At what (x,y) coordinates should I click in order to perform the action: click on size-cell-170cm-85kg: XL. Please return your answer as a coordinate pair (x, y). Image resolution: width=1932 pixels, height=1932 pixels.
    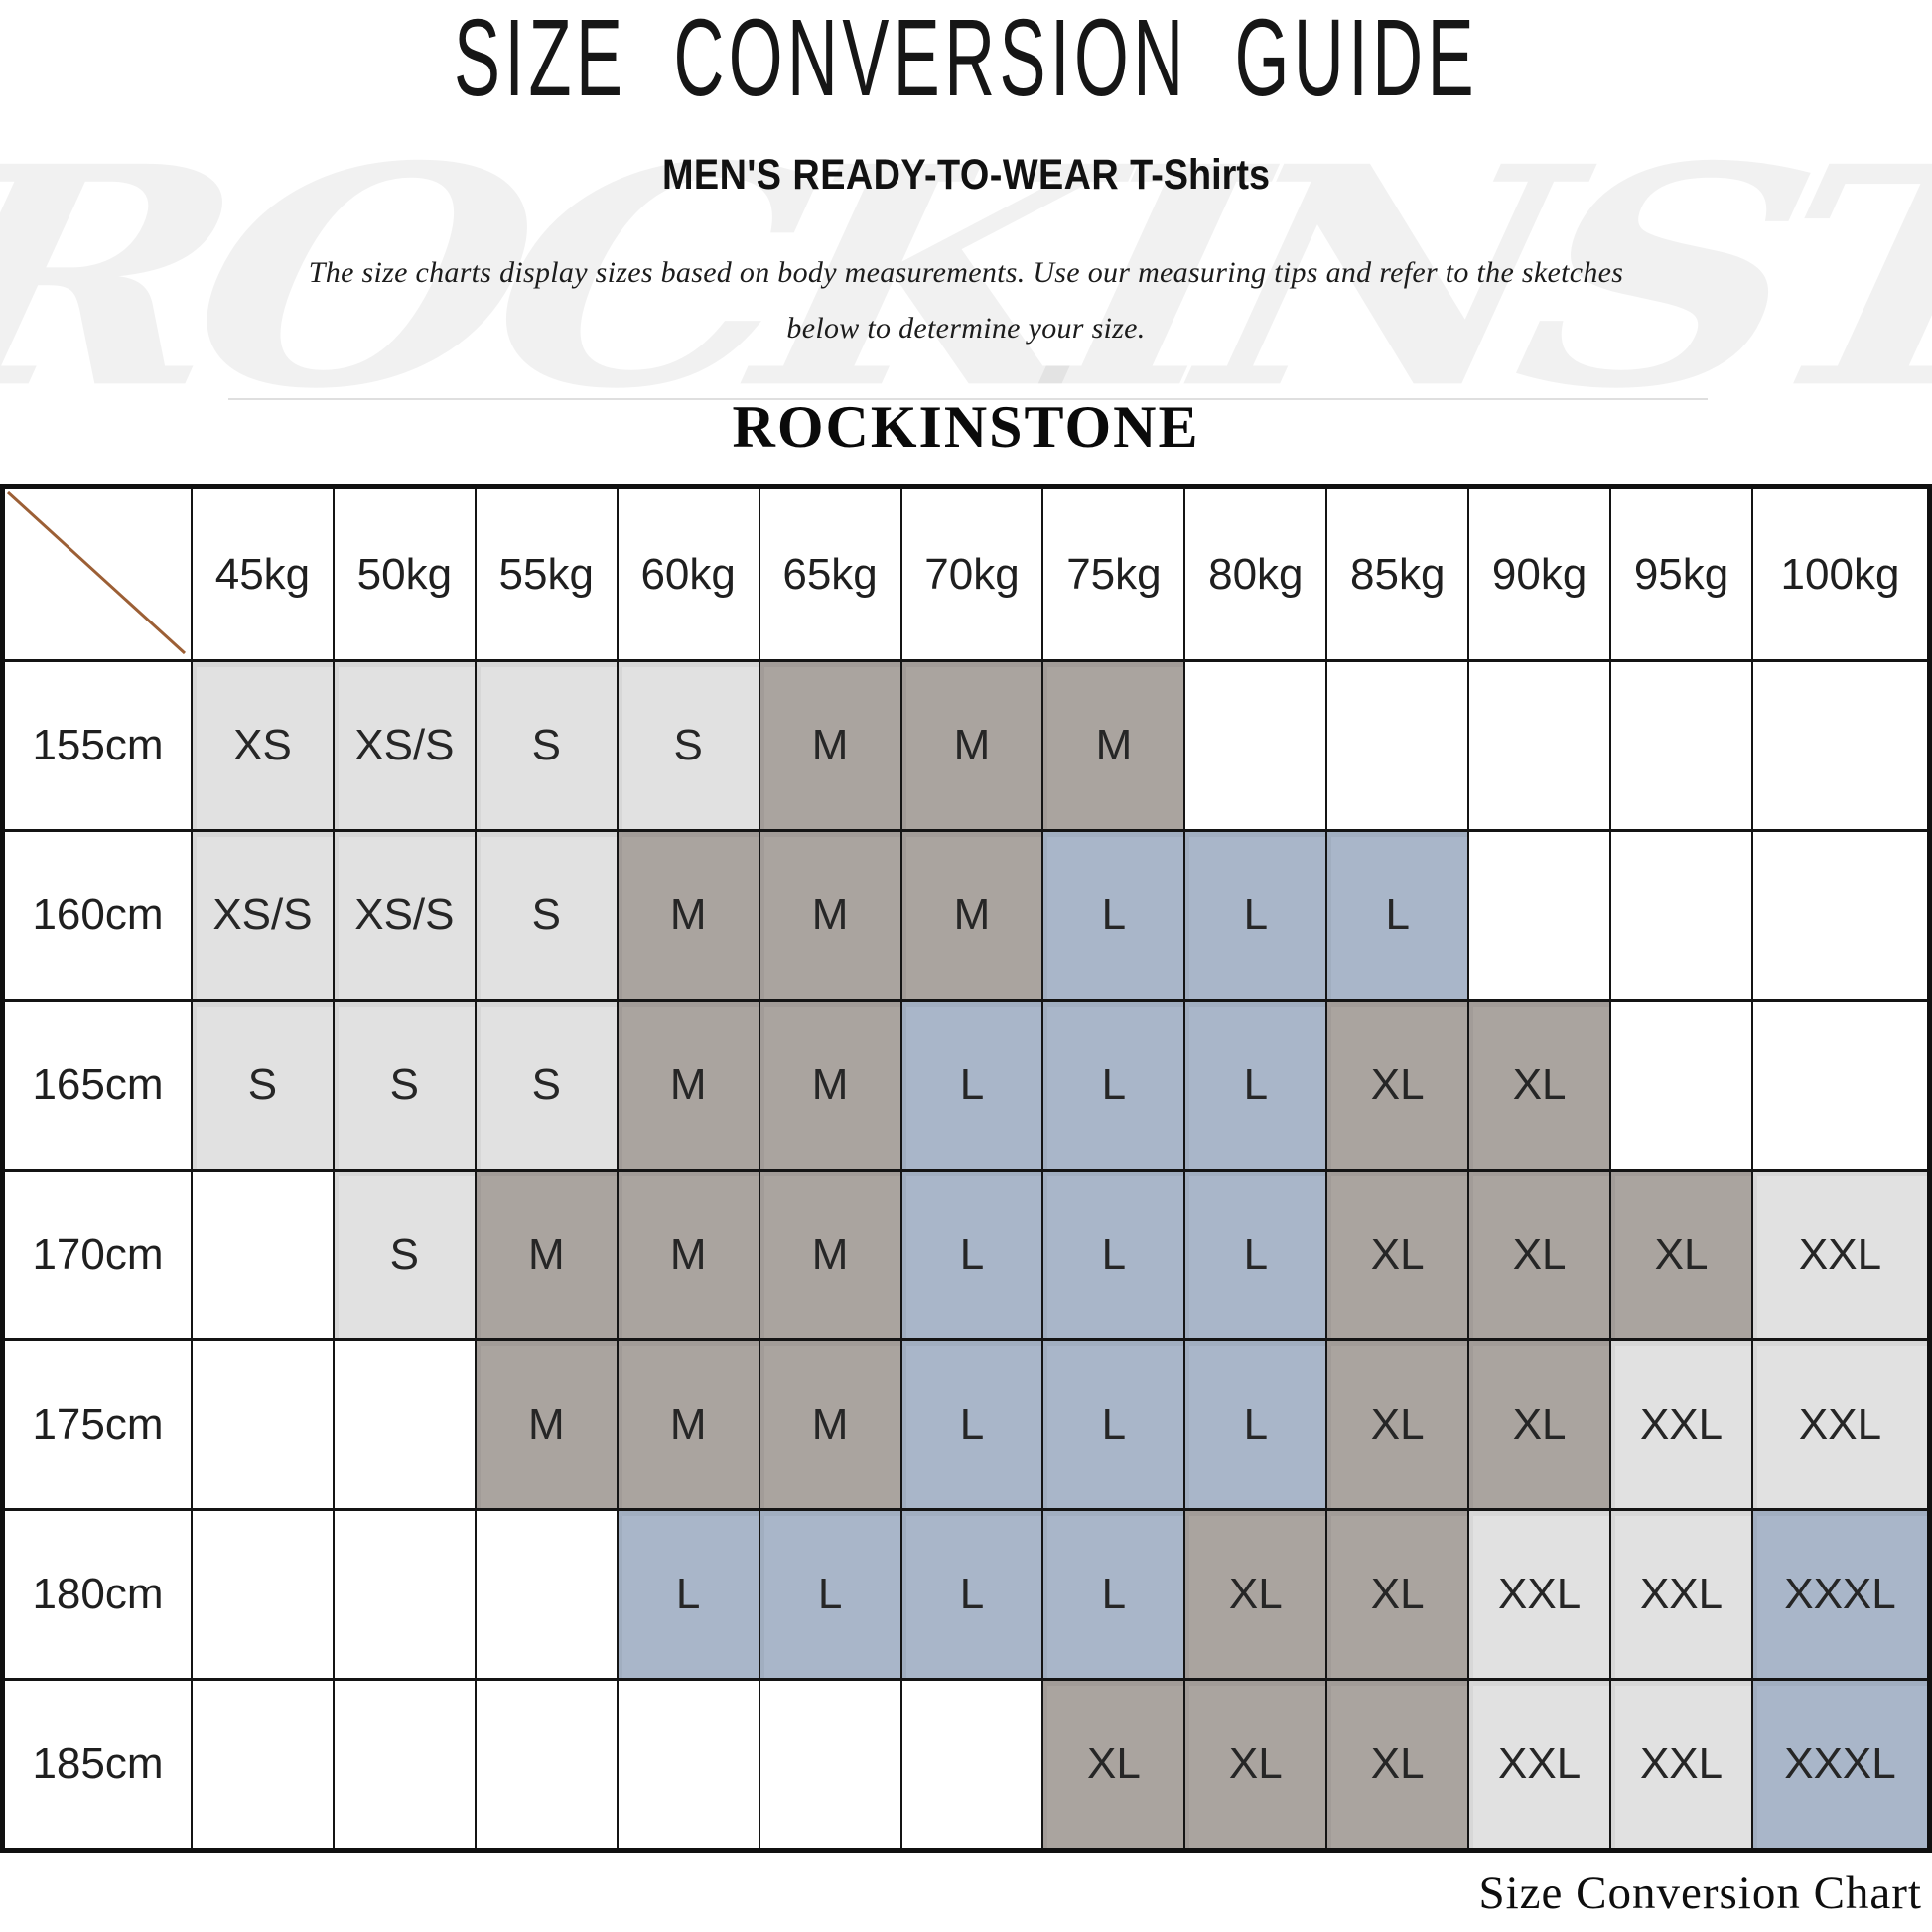
    Looking at the image, I should click on (1396, 1254).